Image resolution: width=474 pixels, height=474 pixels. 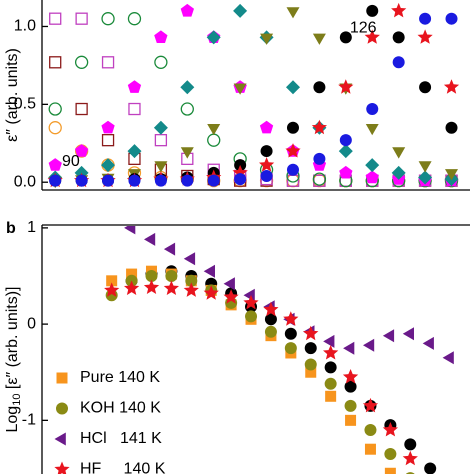 What do you see at coordinates (120, 377) in the screenshot?
I see `legend-label: Pure 140 K` at bounding box center [120, 377].